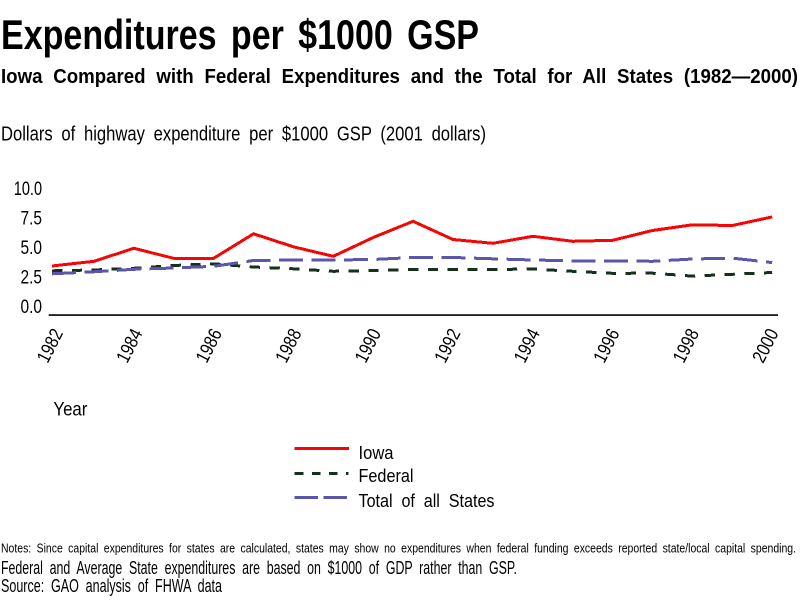 This screenshot has width=800, height=600. I want to click on svg-text: 5.0, so click(32, 248).